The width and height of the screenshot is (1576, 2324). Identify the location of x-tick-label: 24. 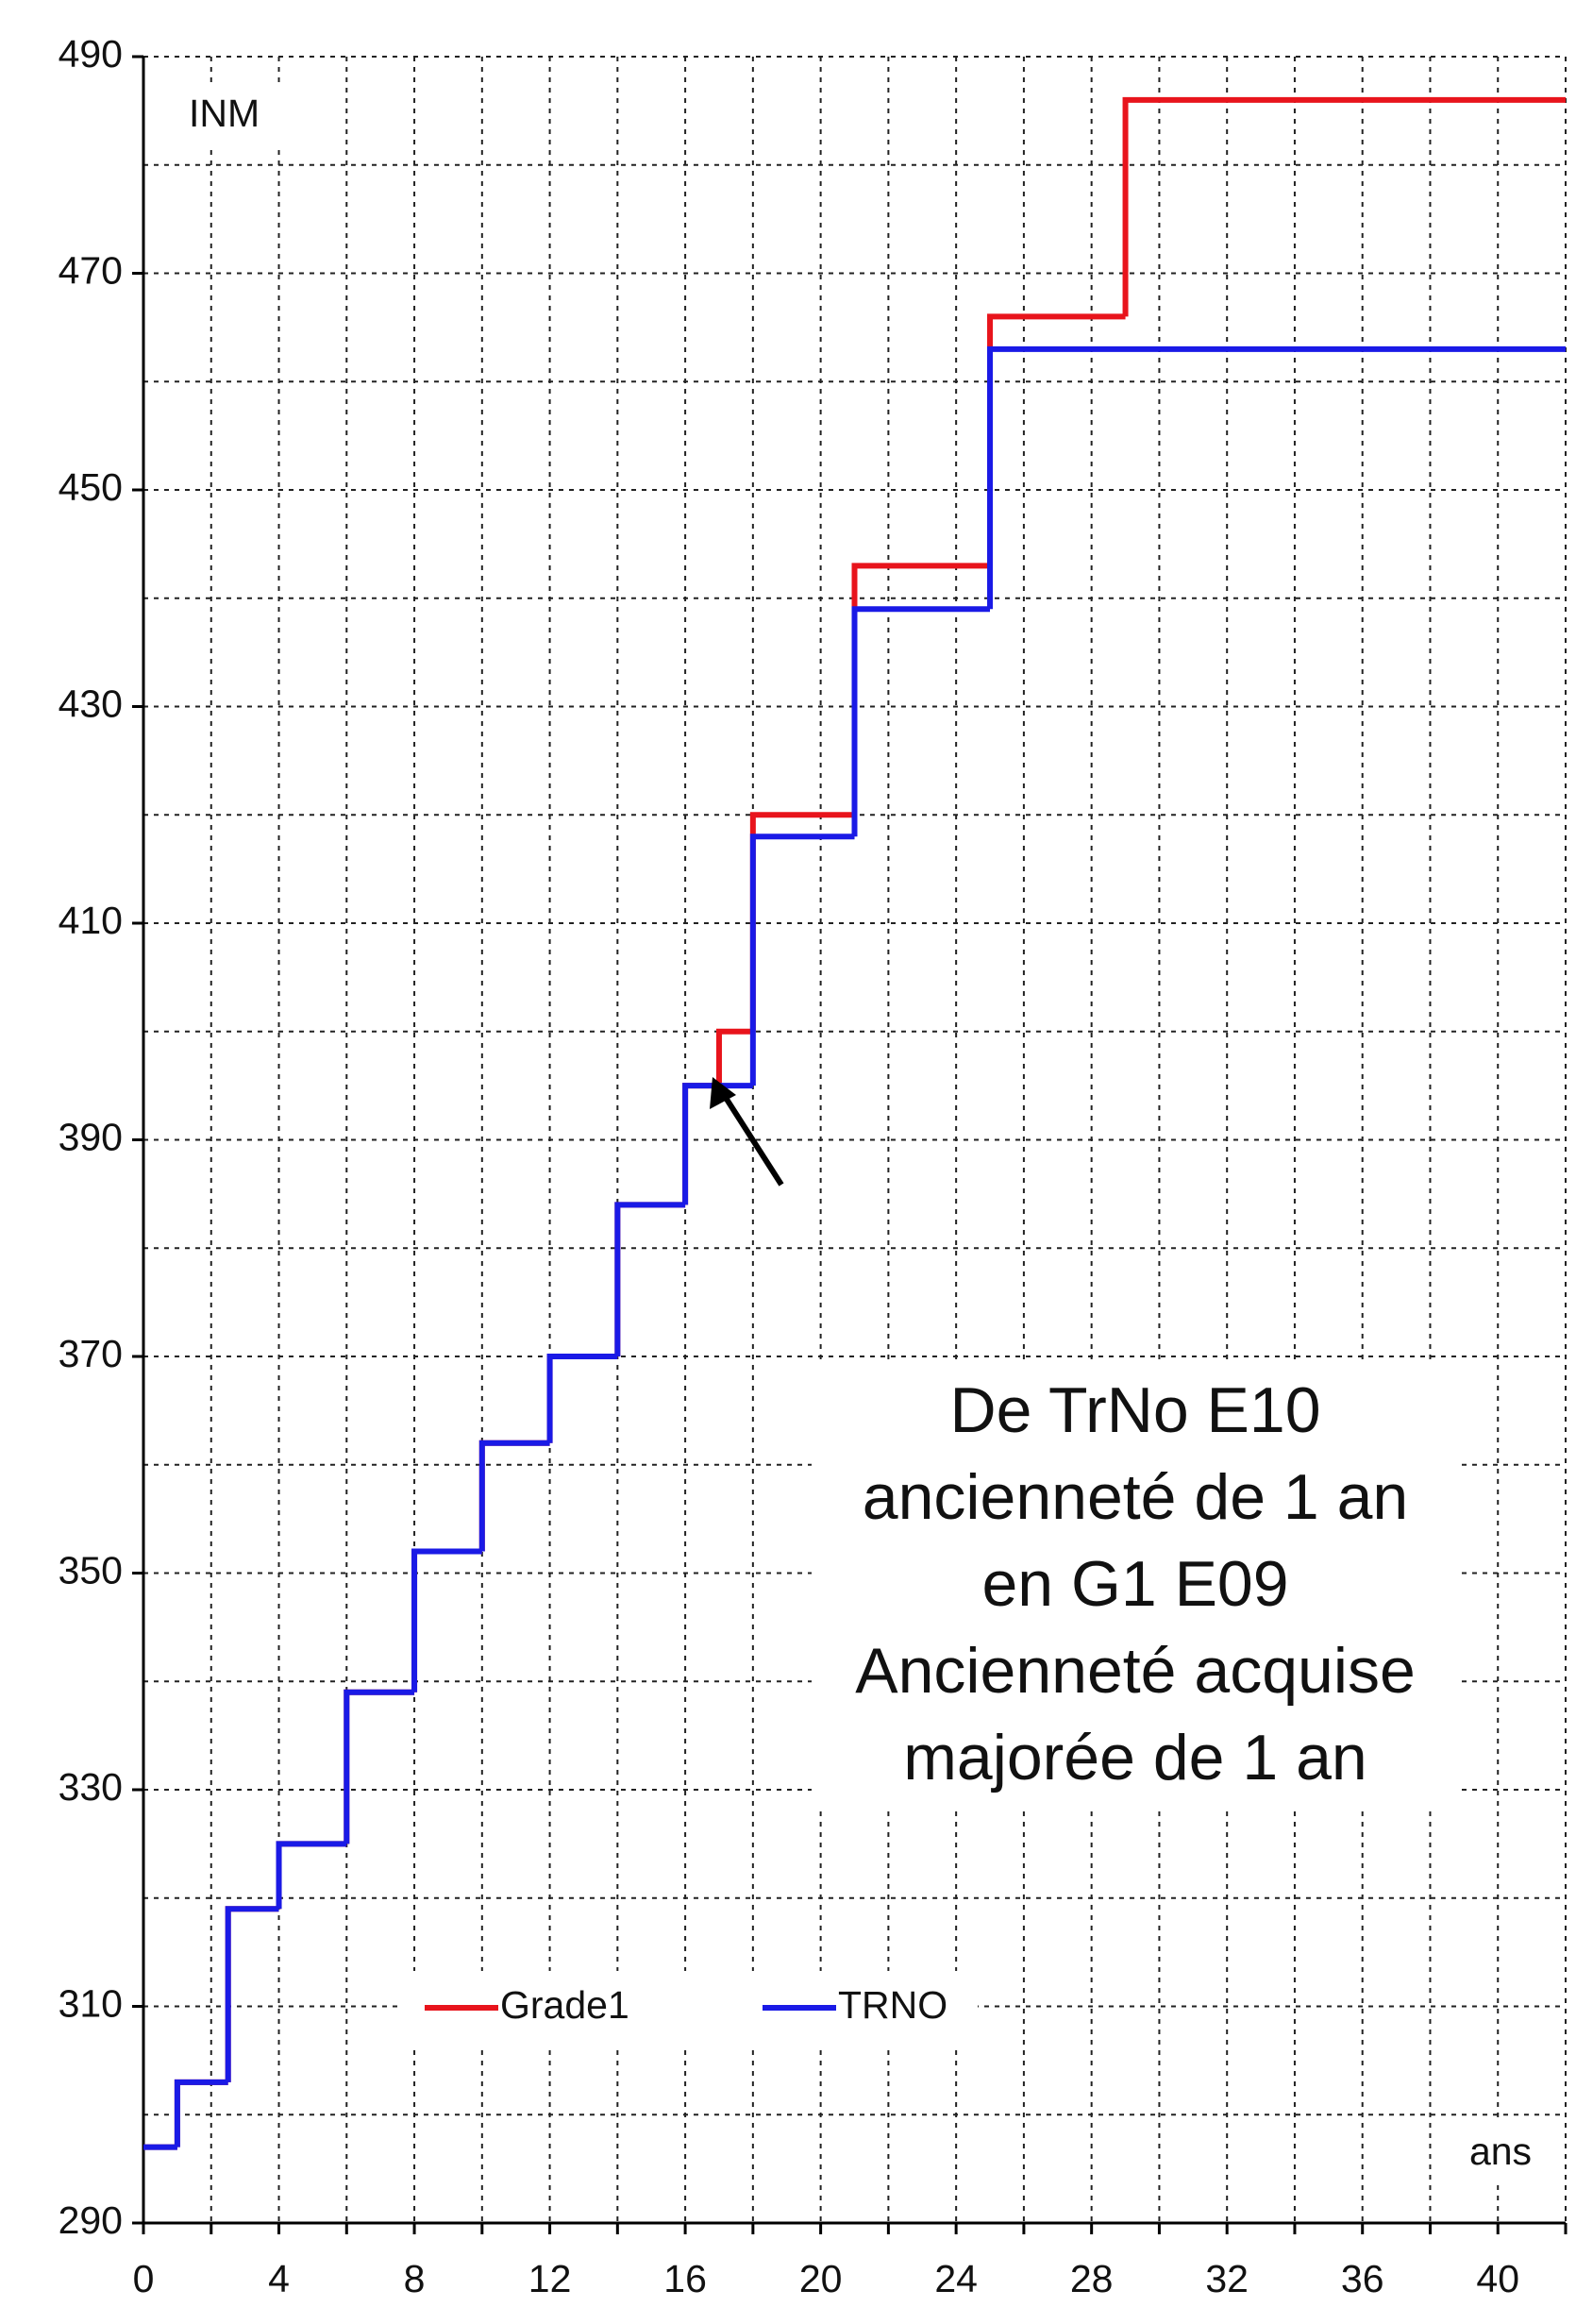
(956, 2278).